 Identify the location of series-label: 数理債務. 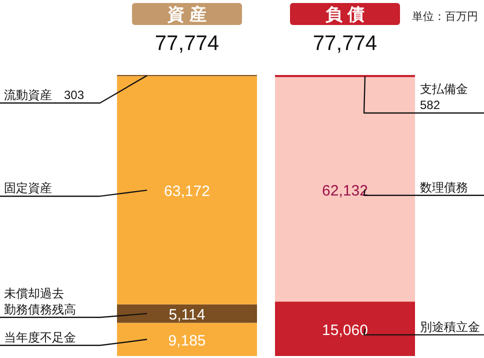
(444, 187).